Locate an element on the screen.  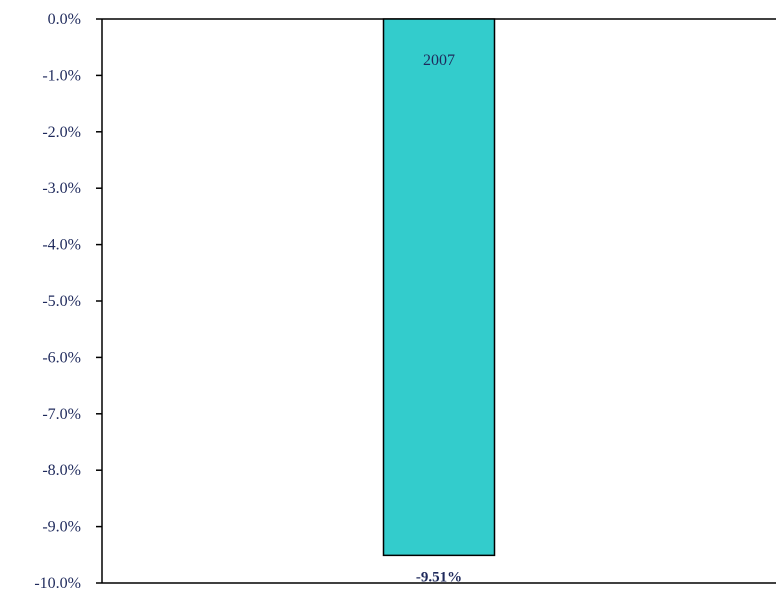
y-tick-label: -6.0% is located at coordinates (61, 357).